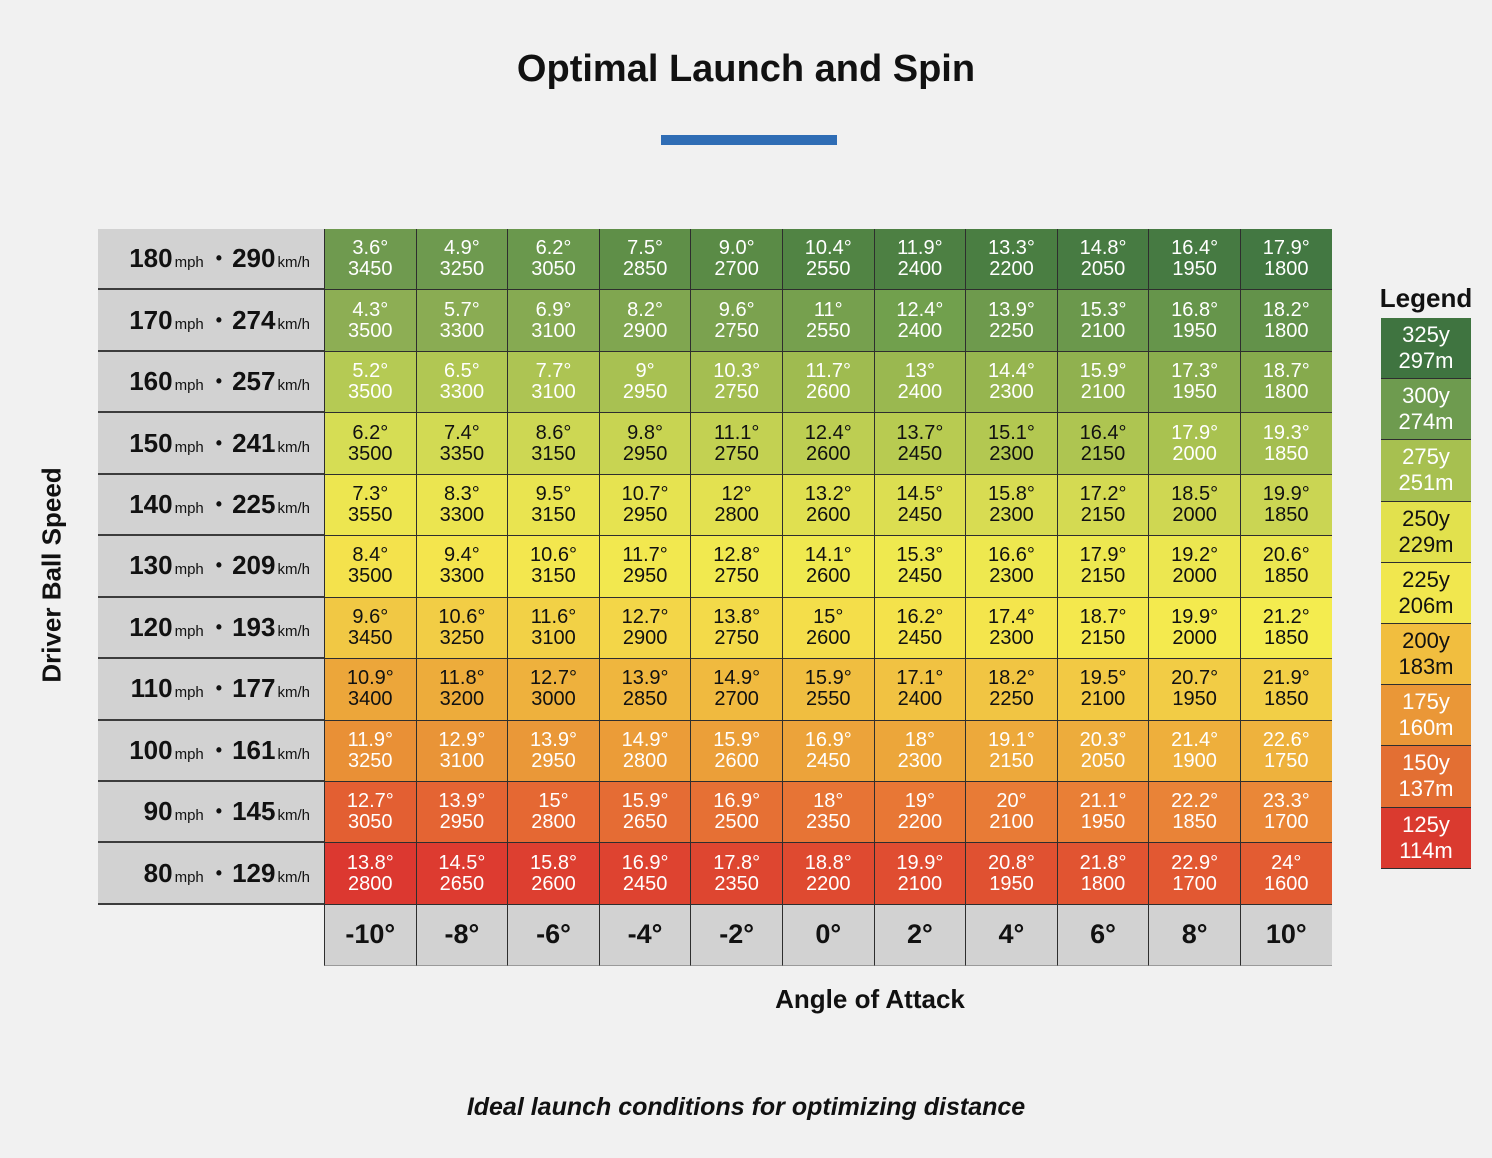 The height and width of the screenshot is (1158, 1492). What do you see at coordinates (919, 935) in the screenshot?
I see `column-header: 2°` at bounding box center [919, 935].